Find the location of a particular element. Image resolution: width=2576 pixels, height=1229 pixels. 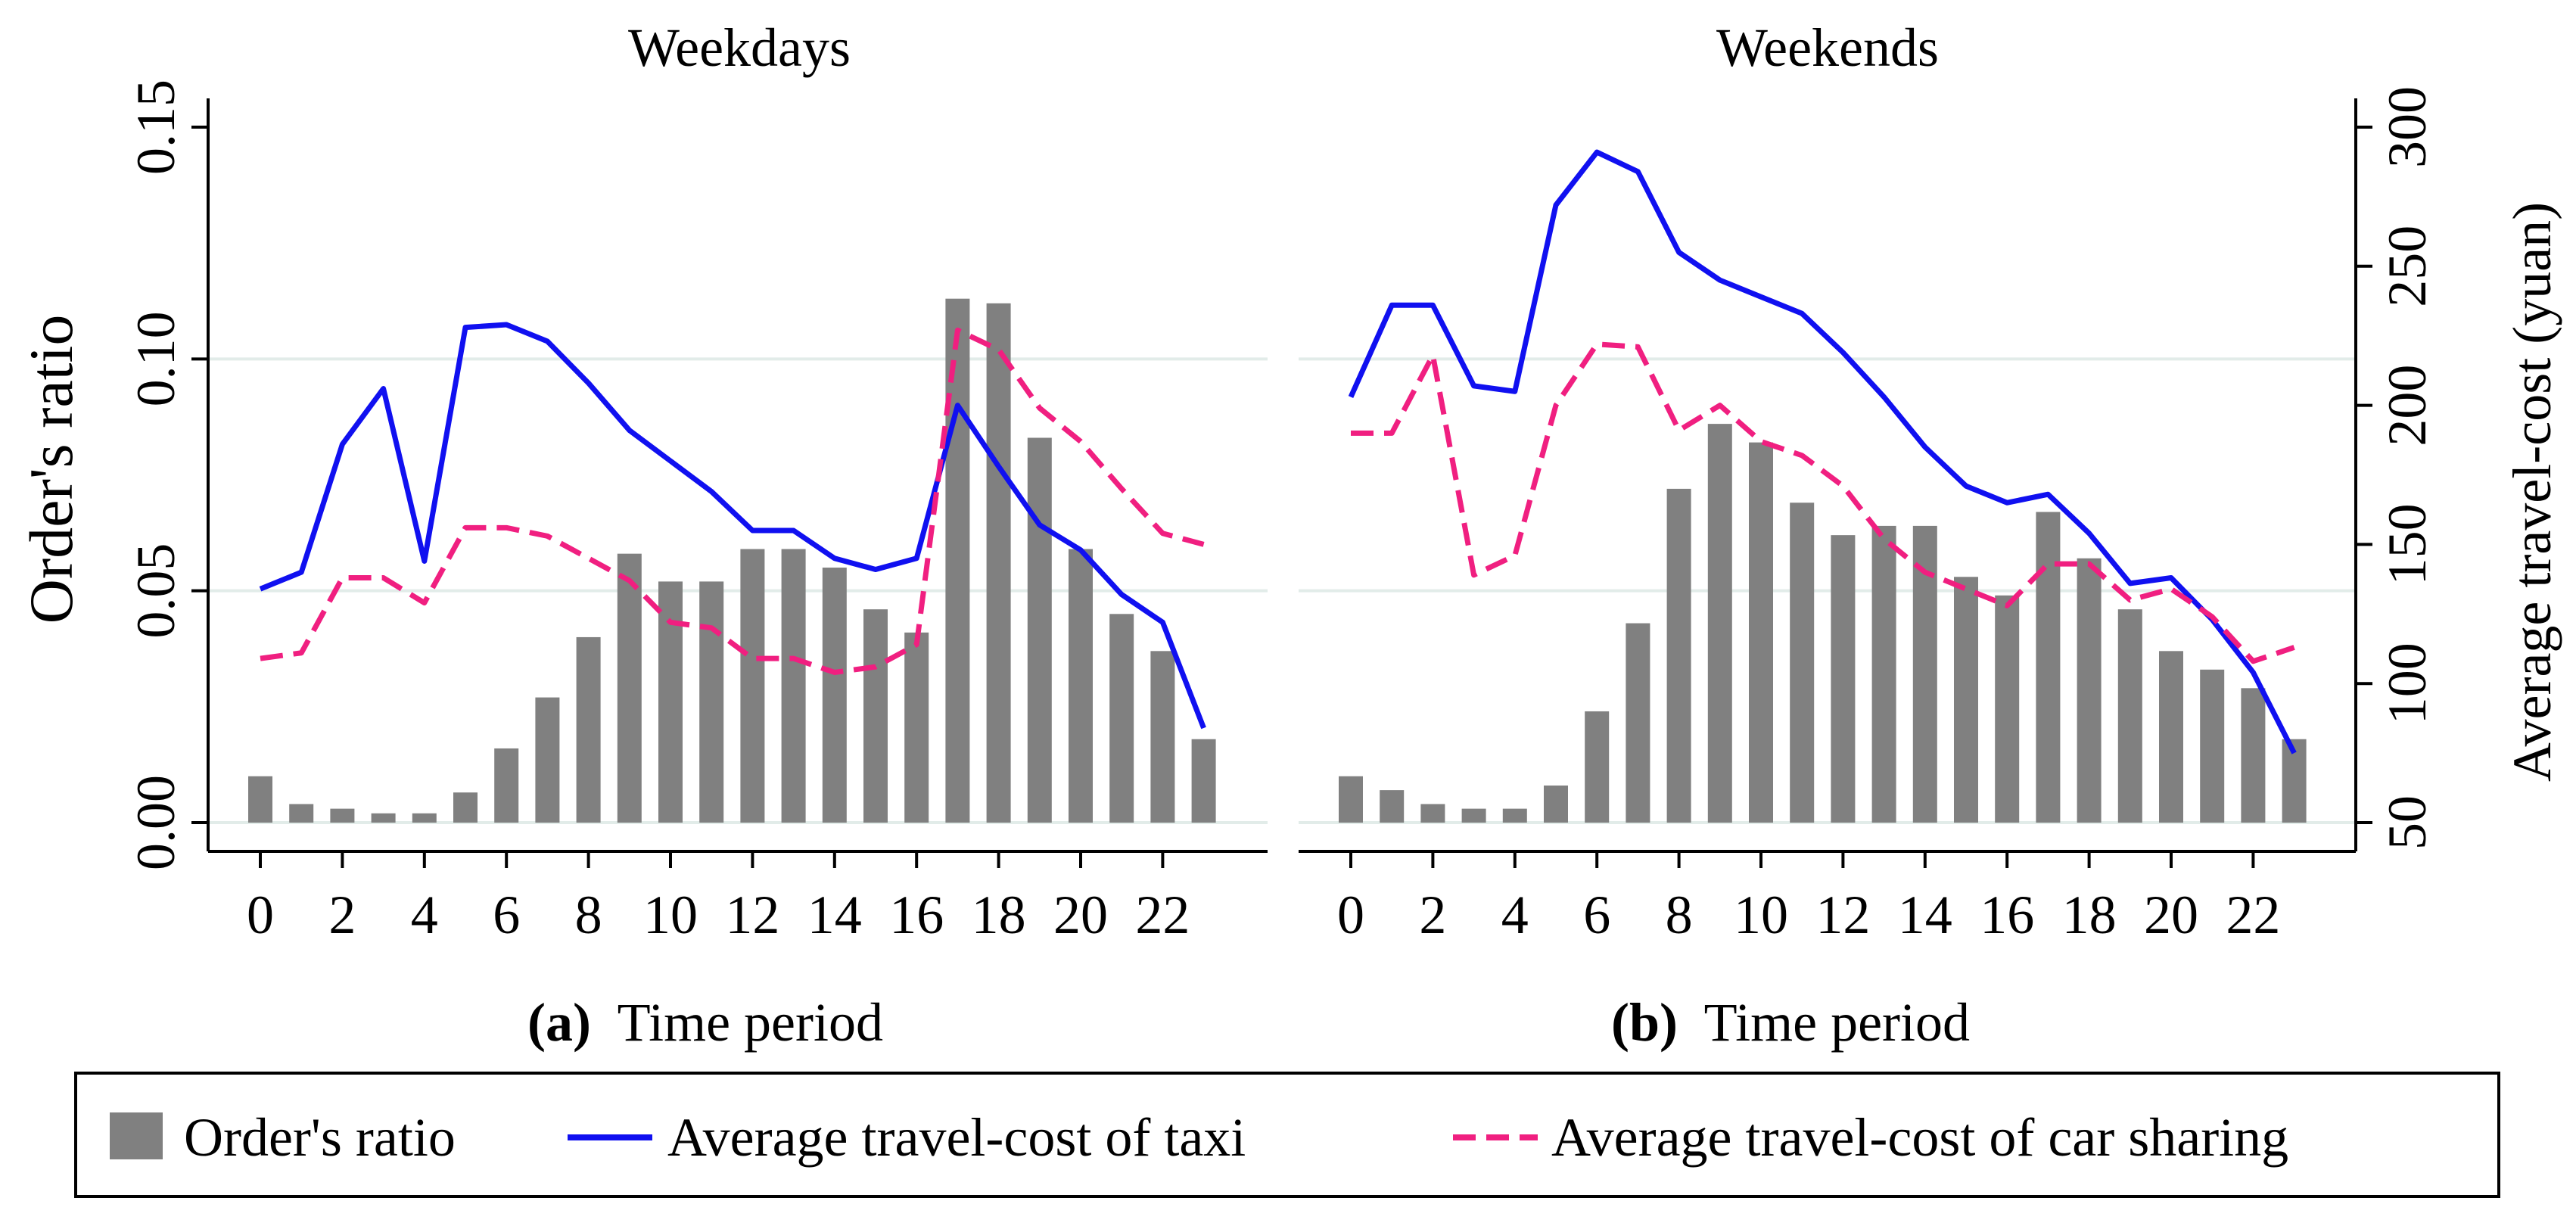

legend-bar-swatch is located at coordinates (136, 1136).